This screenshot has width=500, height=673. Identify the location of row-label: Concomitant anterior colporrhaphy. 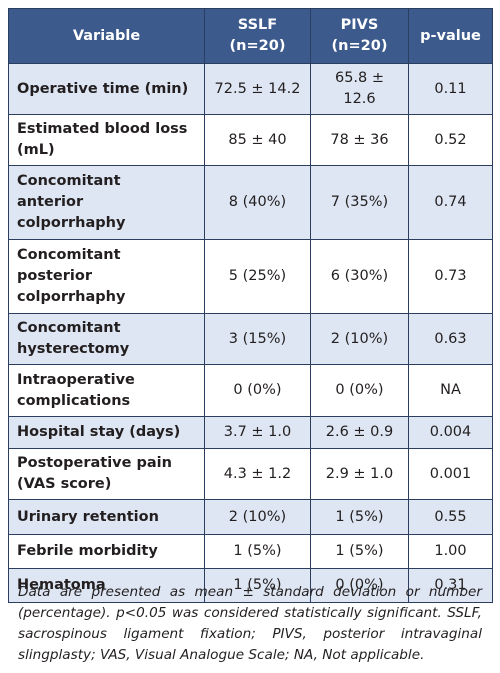
(106, 202).